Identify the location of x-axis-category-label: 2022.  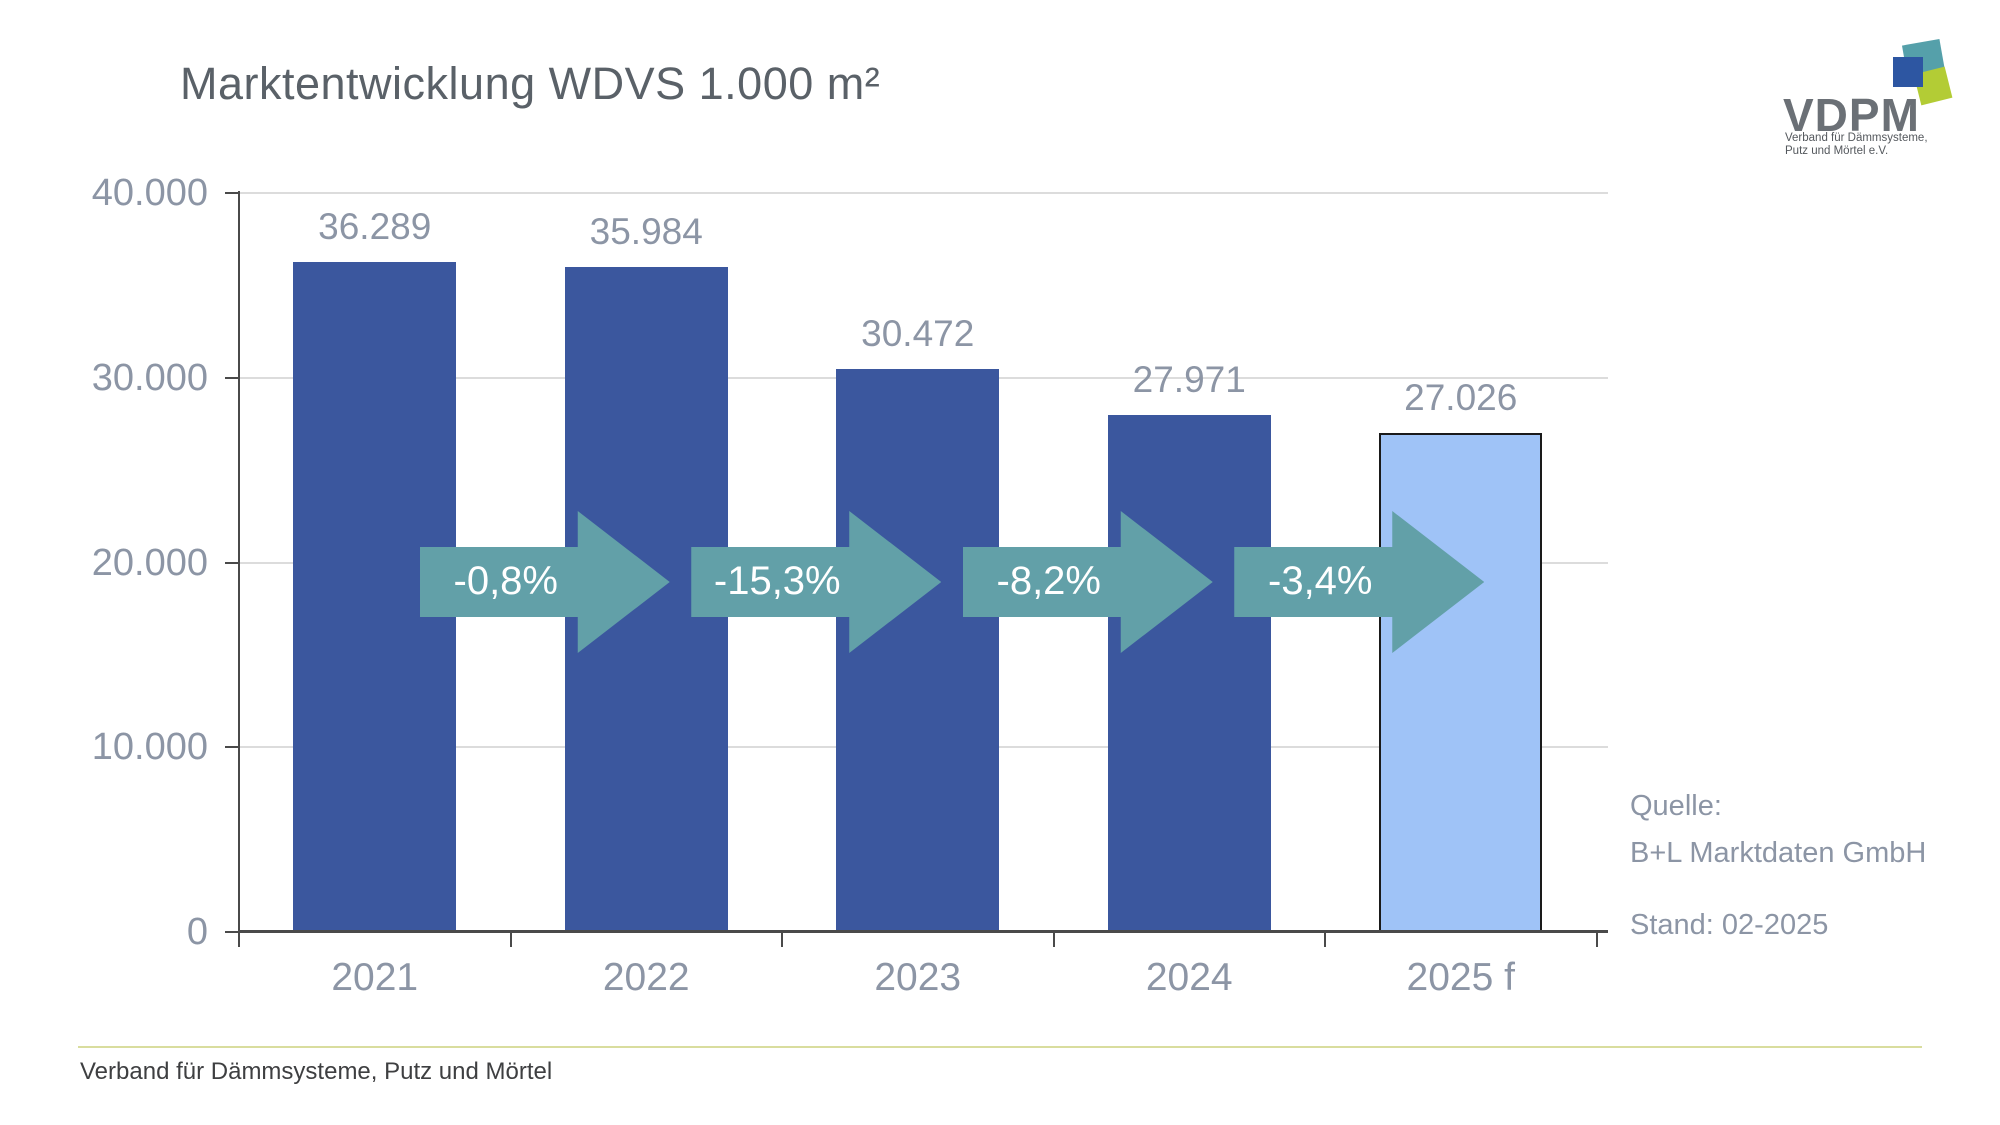
(646, 977).